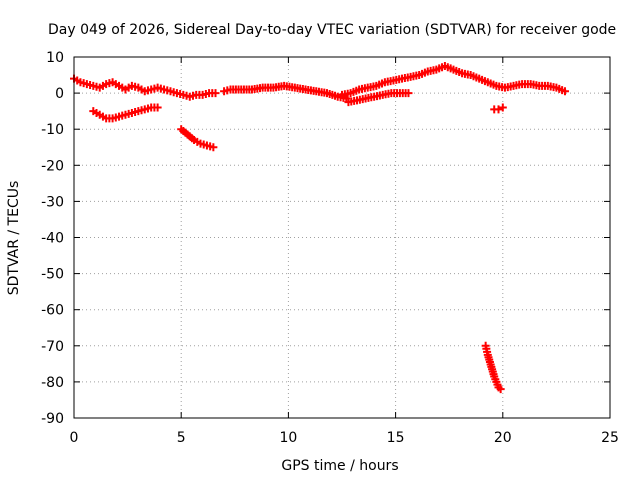  What do you see at coordinates (52, 383) in the screenshot?
I see `y-tick-label: -80` at bounding box center [52, 383].